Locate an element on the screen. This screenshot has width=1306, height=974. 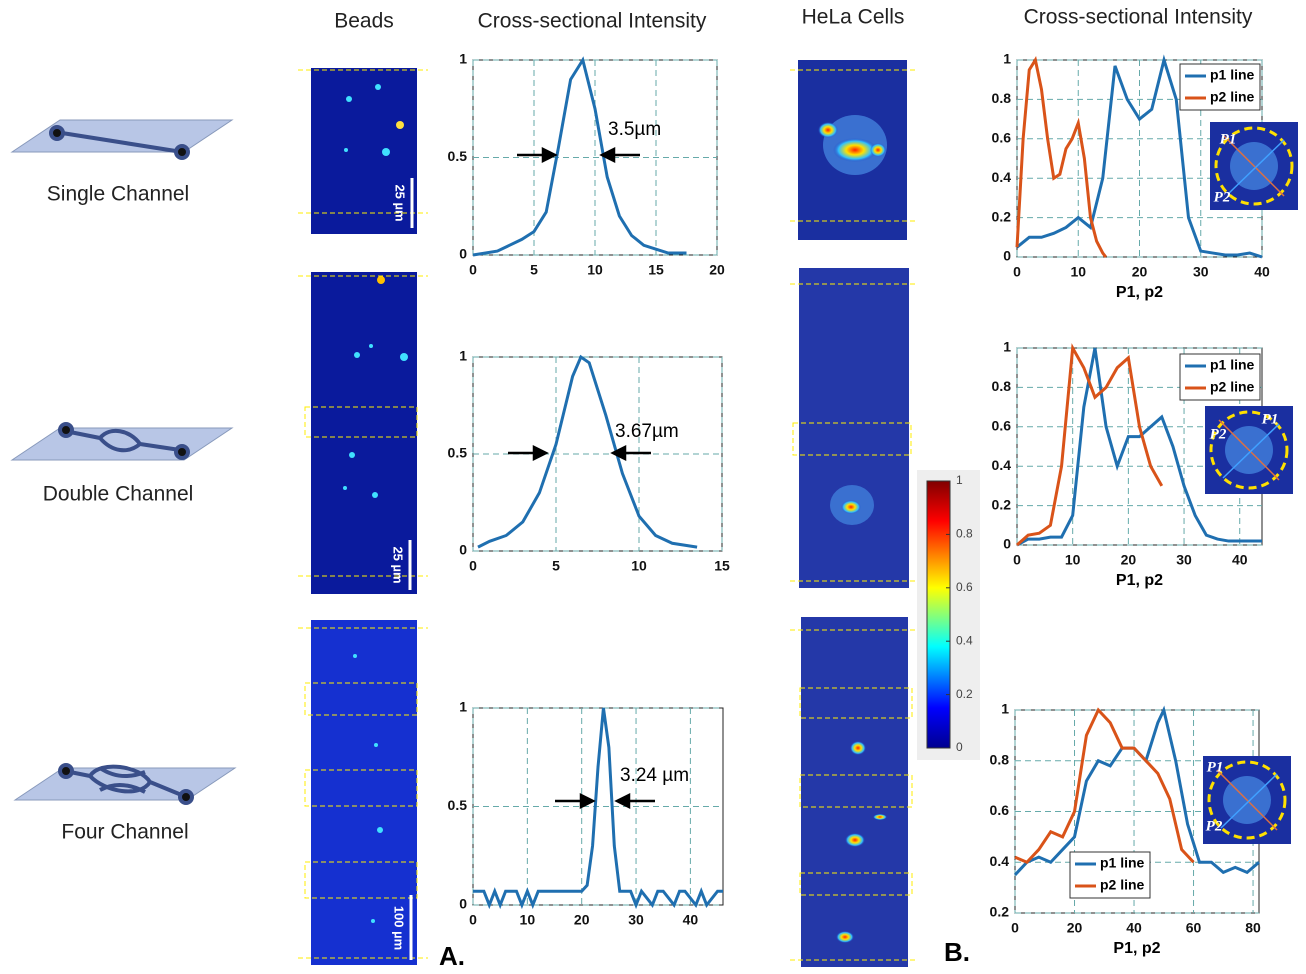
colorbar-tick-label: 0.2 is located at coordinates (964, 694).